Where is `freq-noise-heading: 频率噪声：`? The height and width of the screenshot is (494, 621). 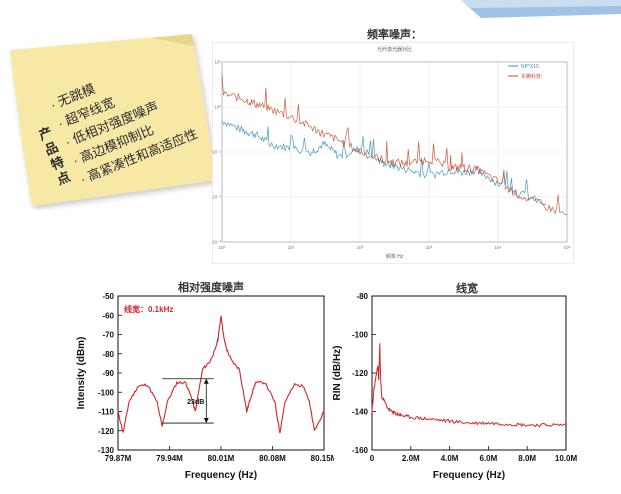 freq-noise-heading: 频率噪声： is located at coordinates (394, 34).